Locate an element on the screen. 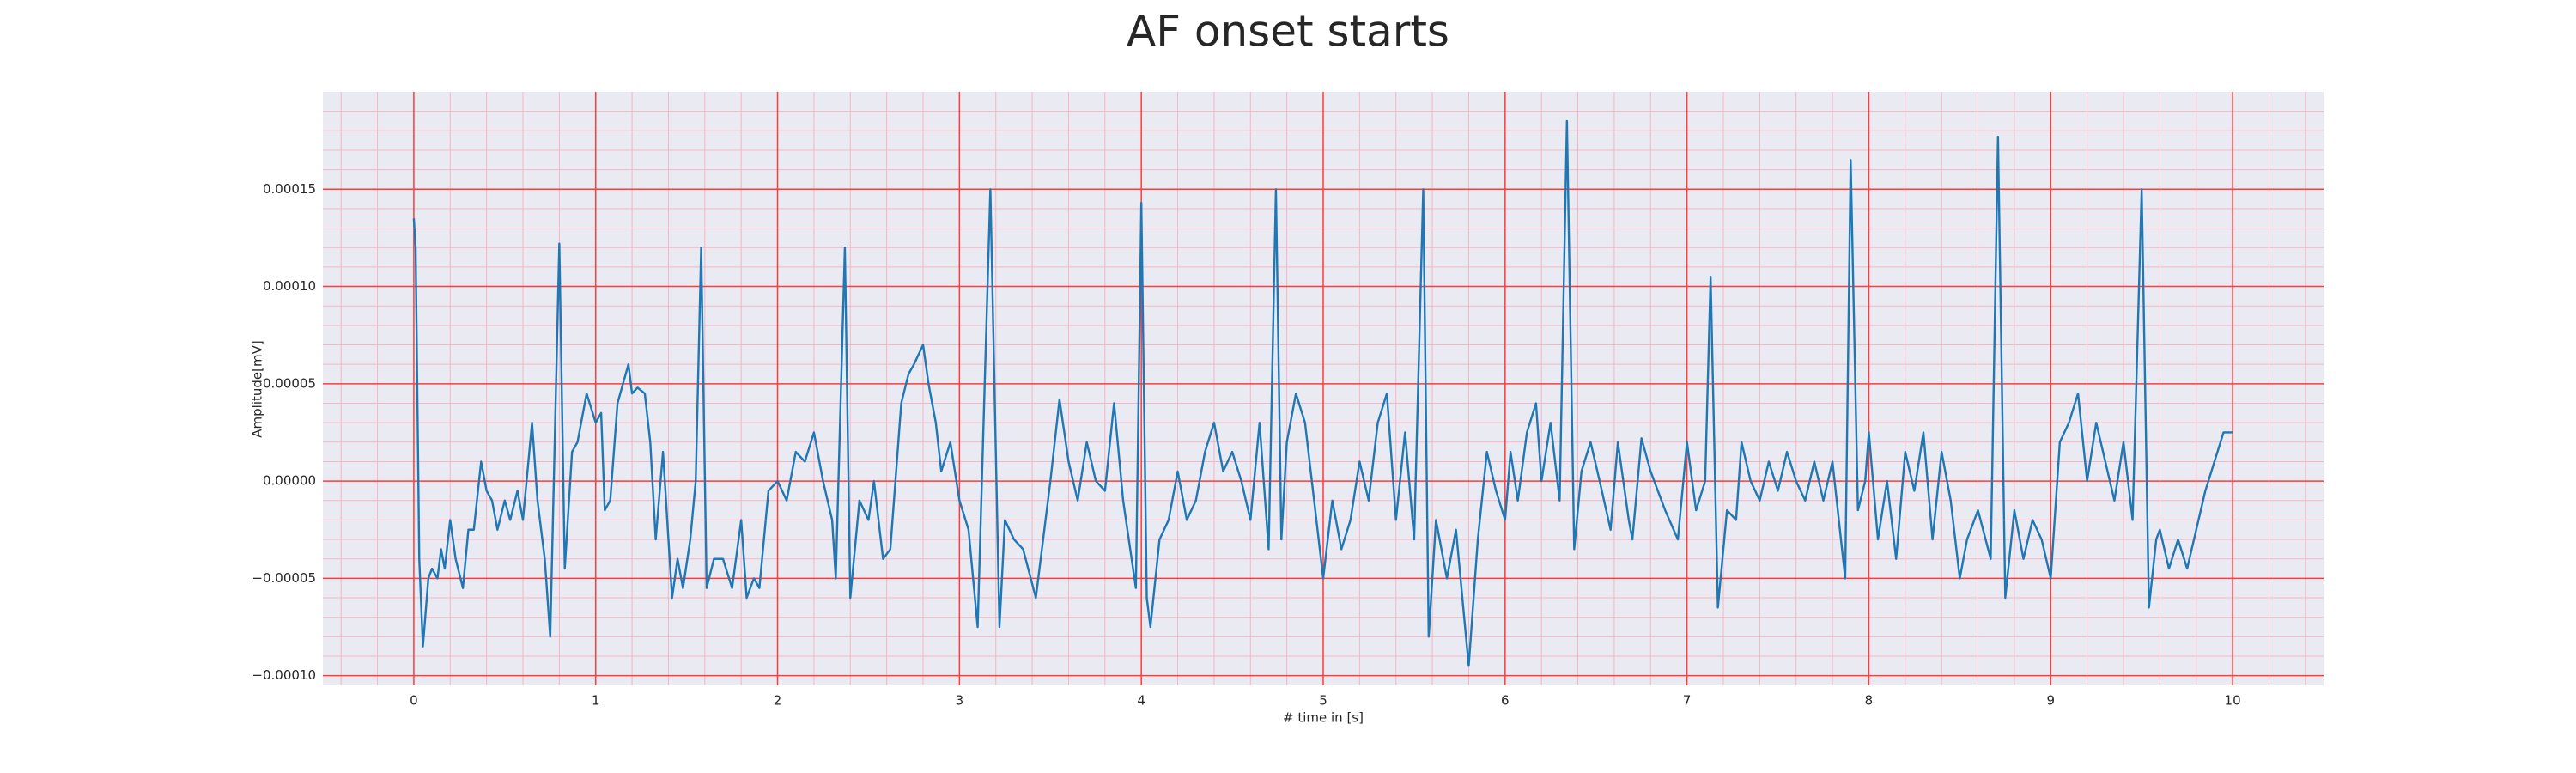 The height and width of the screenshot is (773, 2576). chart-title: AF onset starts is located at coordinates (1288, 32).